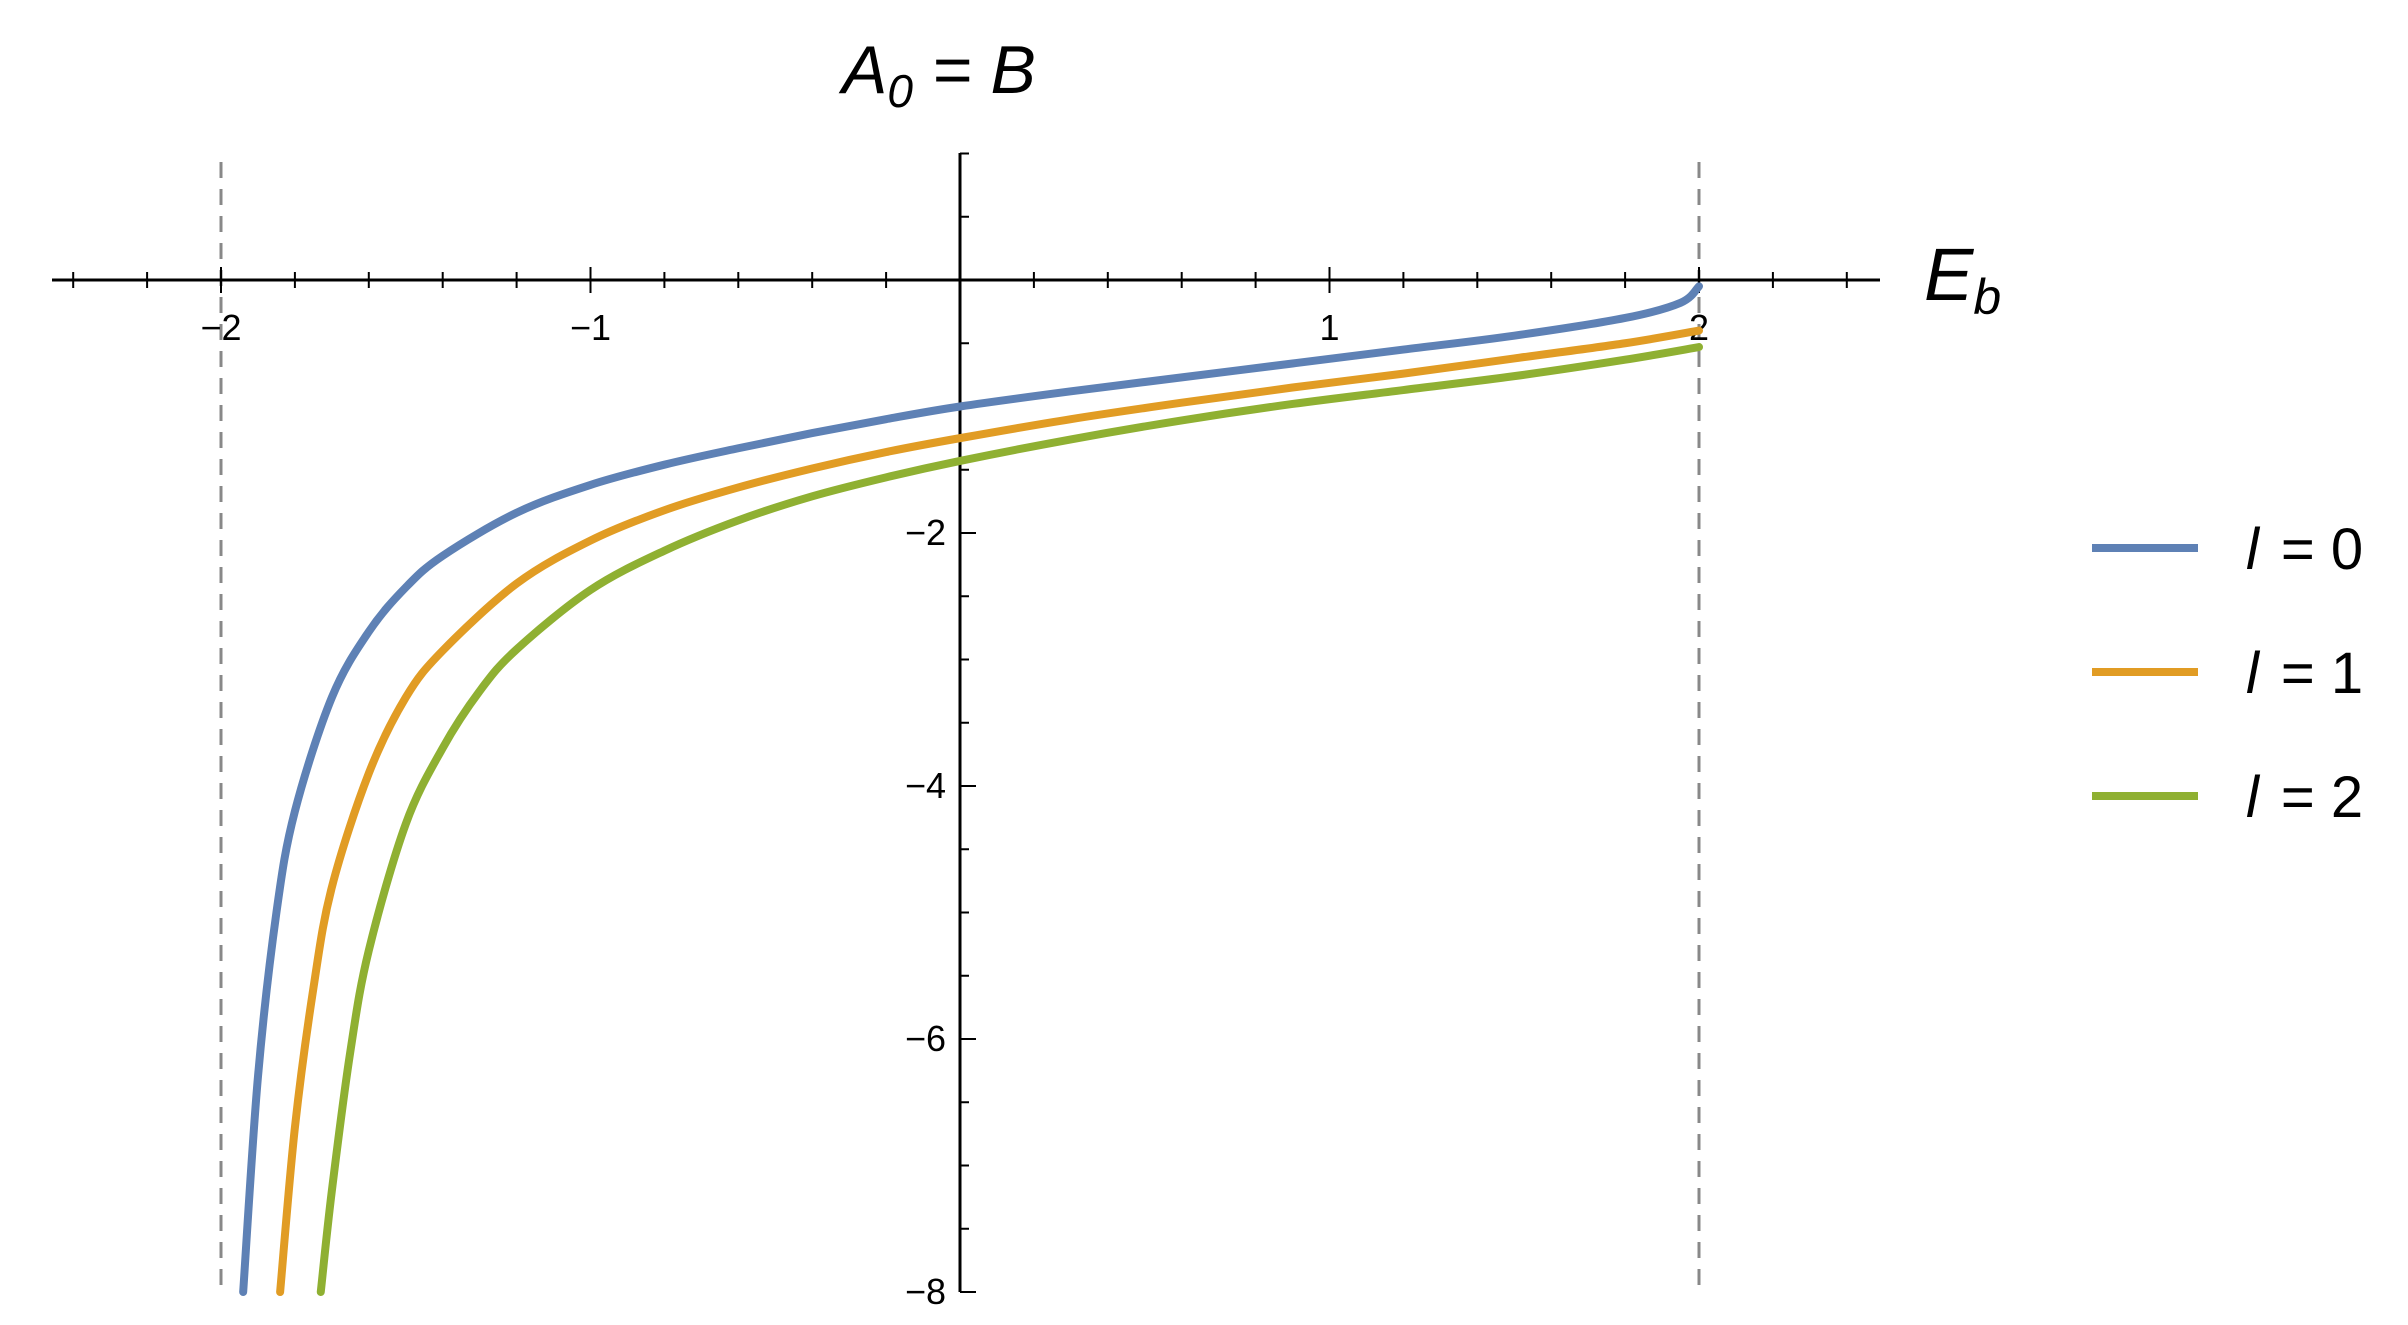 The image size is (2408, 1325). Describe the element at coordinates (925, 785) in the screenshot. I see `y-tick-label: −4` at that location.